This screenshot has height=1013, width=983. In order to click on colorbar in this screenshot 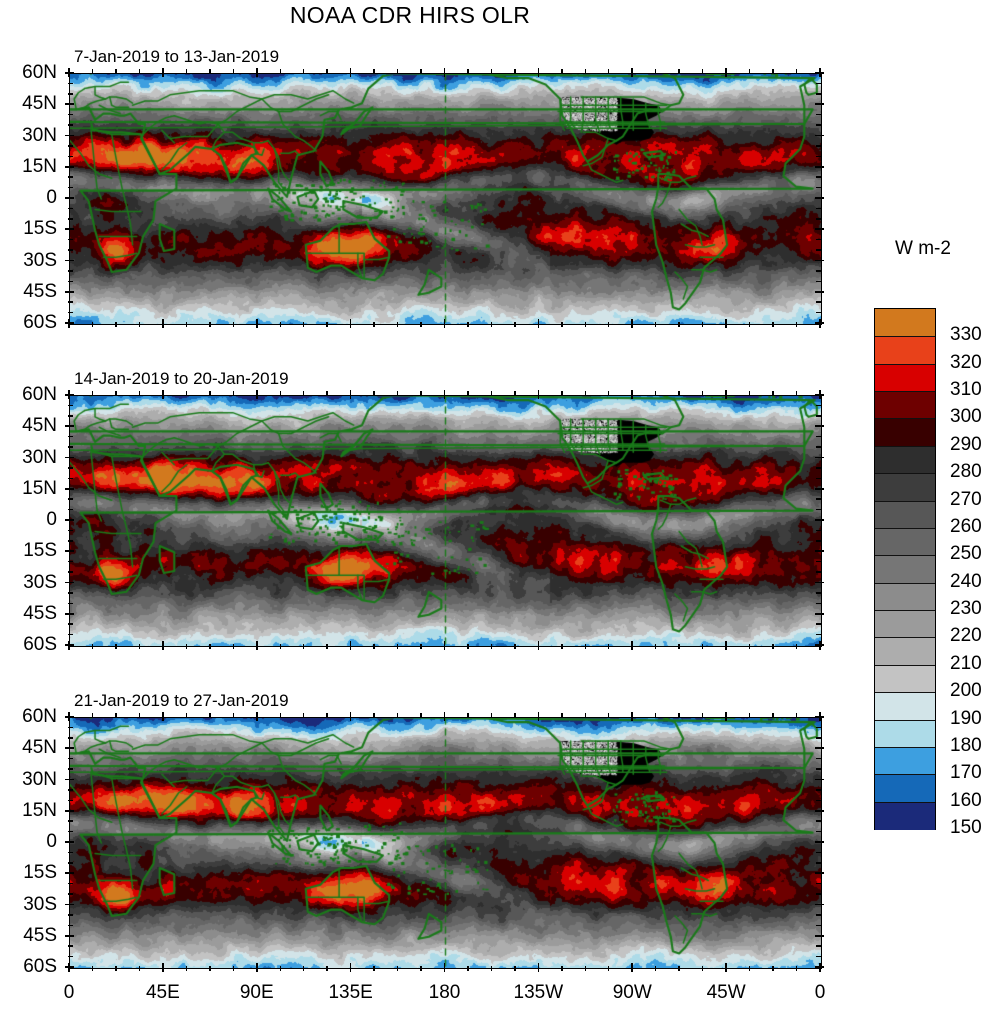, I will do `click(905, 569)`.